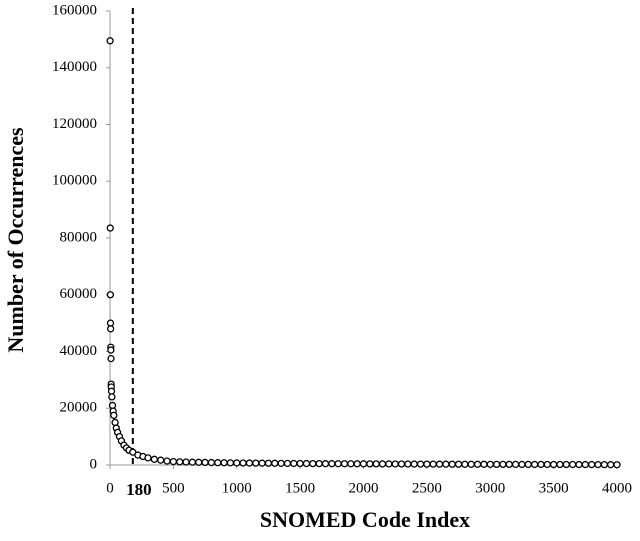 This screenshot has height=541, width=640. I want to click on x-axis-title: SNOMED Code Index, so click(365, 519).